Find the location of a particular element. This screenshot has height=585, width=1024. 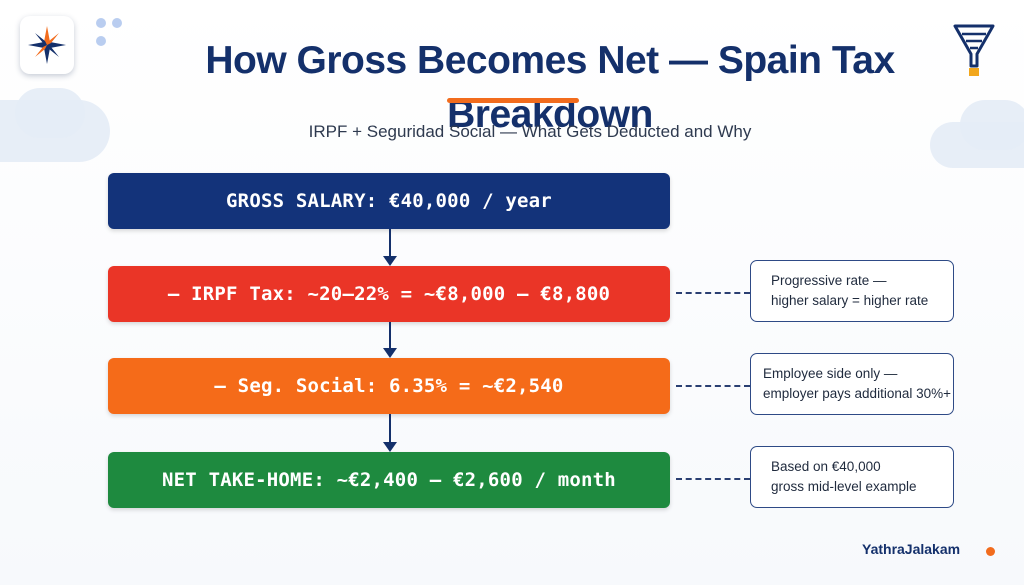

note-line: Progressive rate — is located at coordinates (829, 280).